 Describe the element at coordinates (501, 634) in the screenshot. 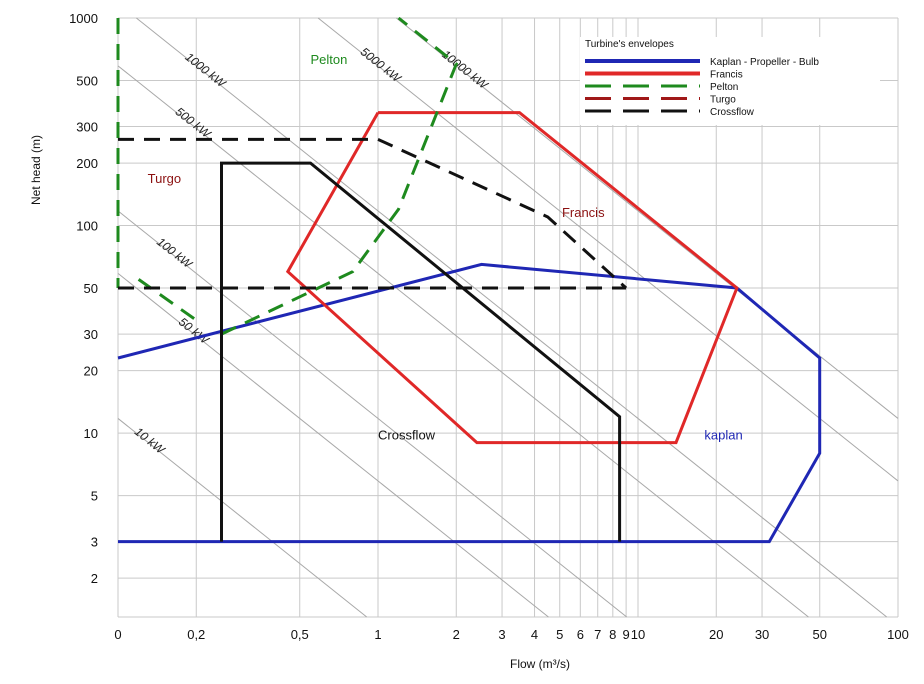

I see `x-tick-label: 3` at that location.